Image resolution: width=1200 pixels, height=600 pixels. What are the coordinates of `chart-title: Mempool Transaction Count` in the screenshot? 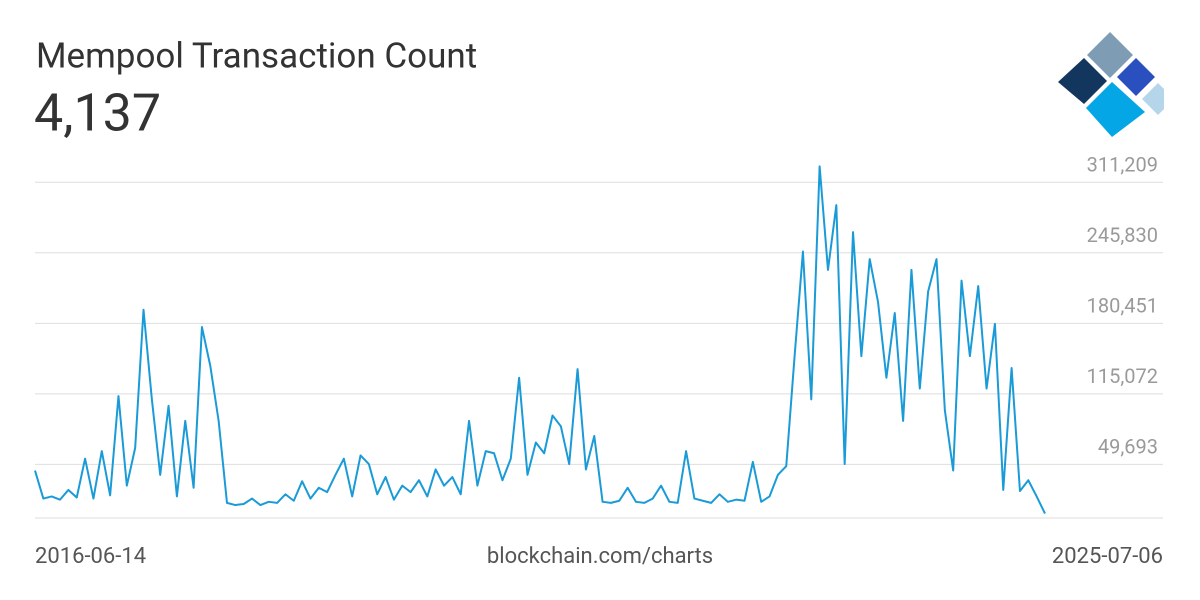 It's located at (256, 55).